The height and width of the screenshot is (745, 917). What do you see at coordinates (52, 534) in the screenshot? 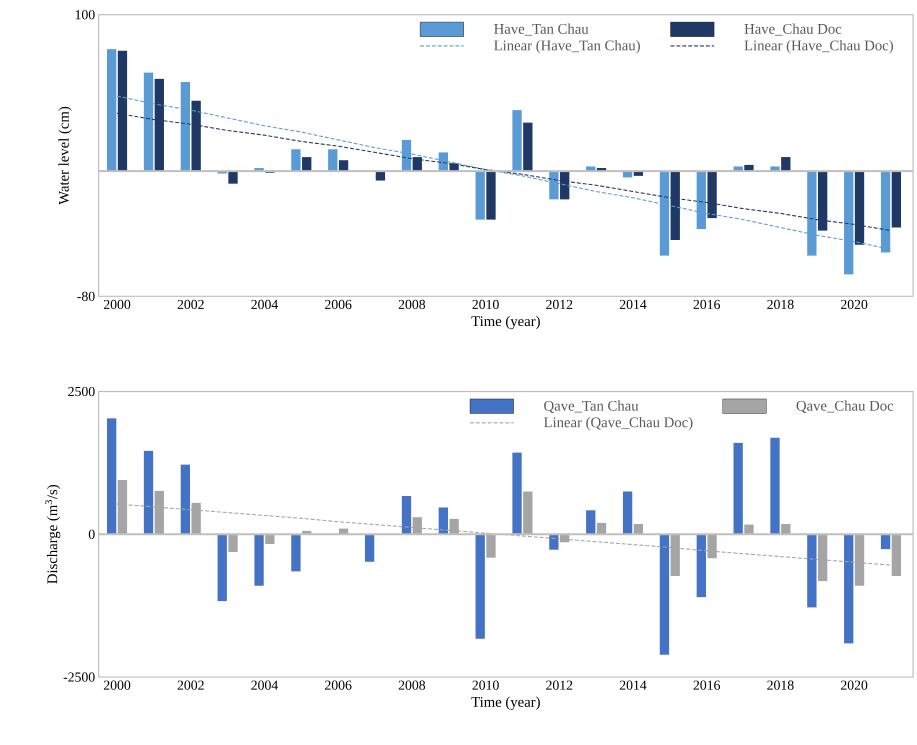
I see `y-axis-title: Discharge (m$^{3}$/s)` at bounding box center [52, 534].